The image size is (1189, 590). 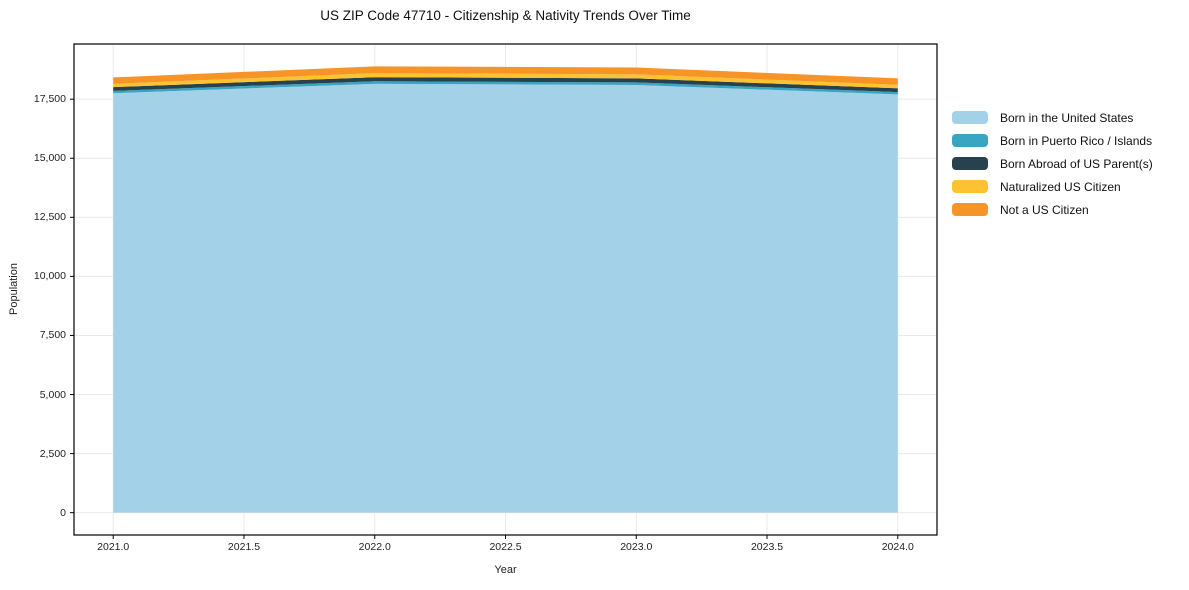 What do you see at coordinates (767, 547) in the screenshot?
I see `x-tick-label: 2023.5` at bounding box center [767, 547].